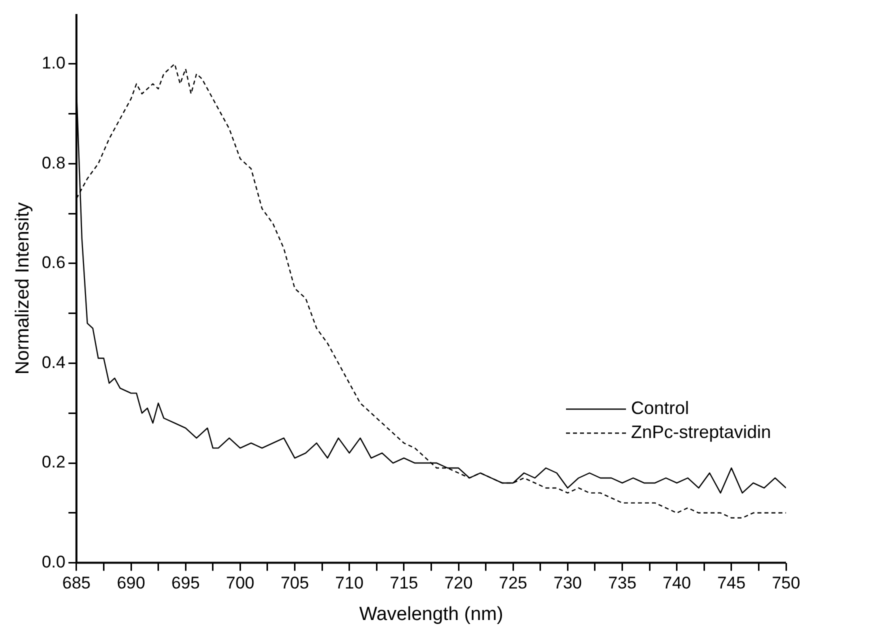 This screenshot has height=636, width=876. What do you see at coordinates (54, 562) in the screenshot?
I see `y-tick-label: 0.0` at bounding box center [54, 562].